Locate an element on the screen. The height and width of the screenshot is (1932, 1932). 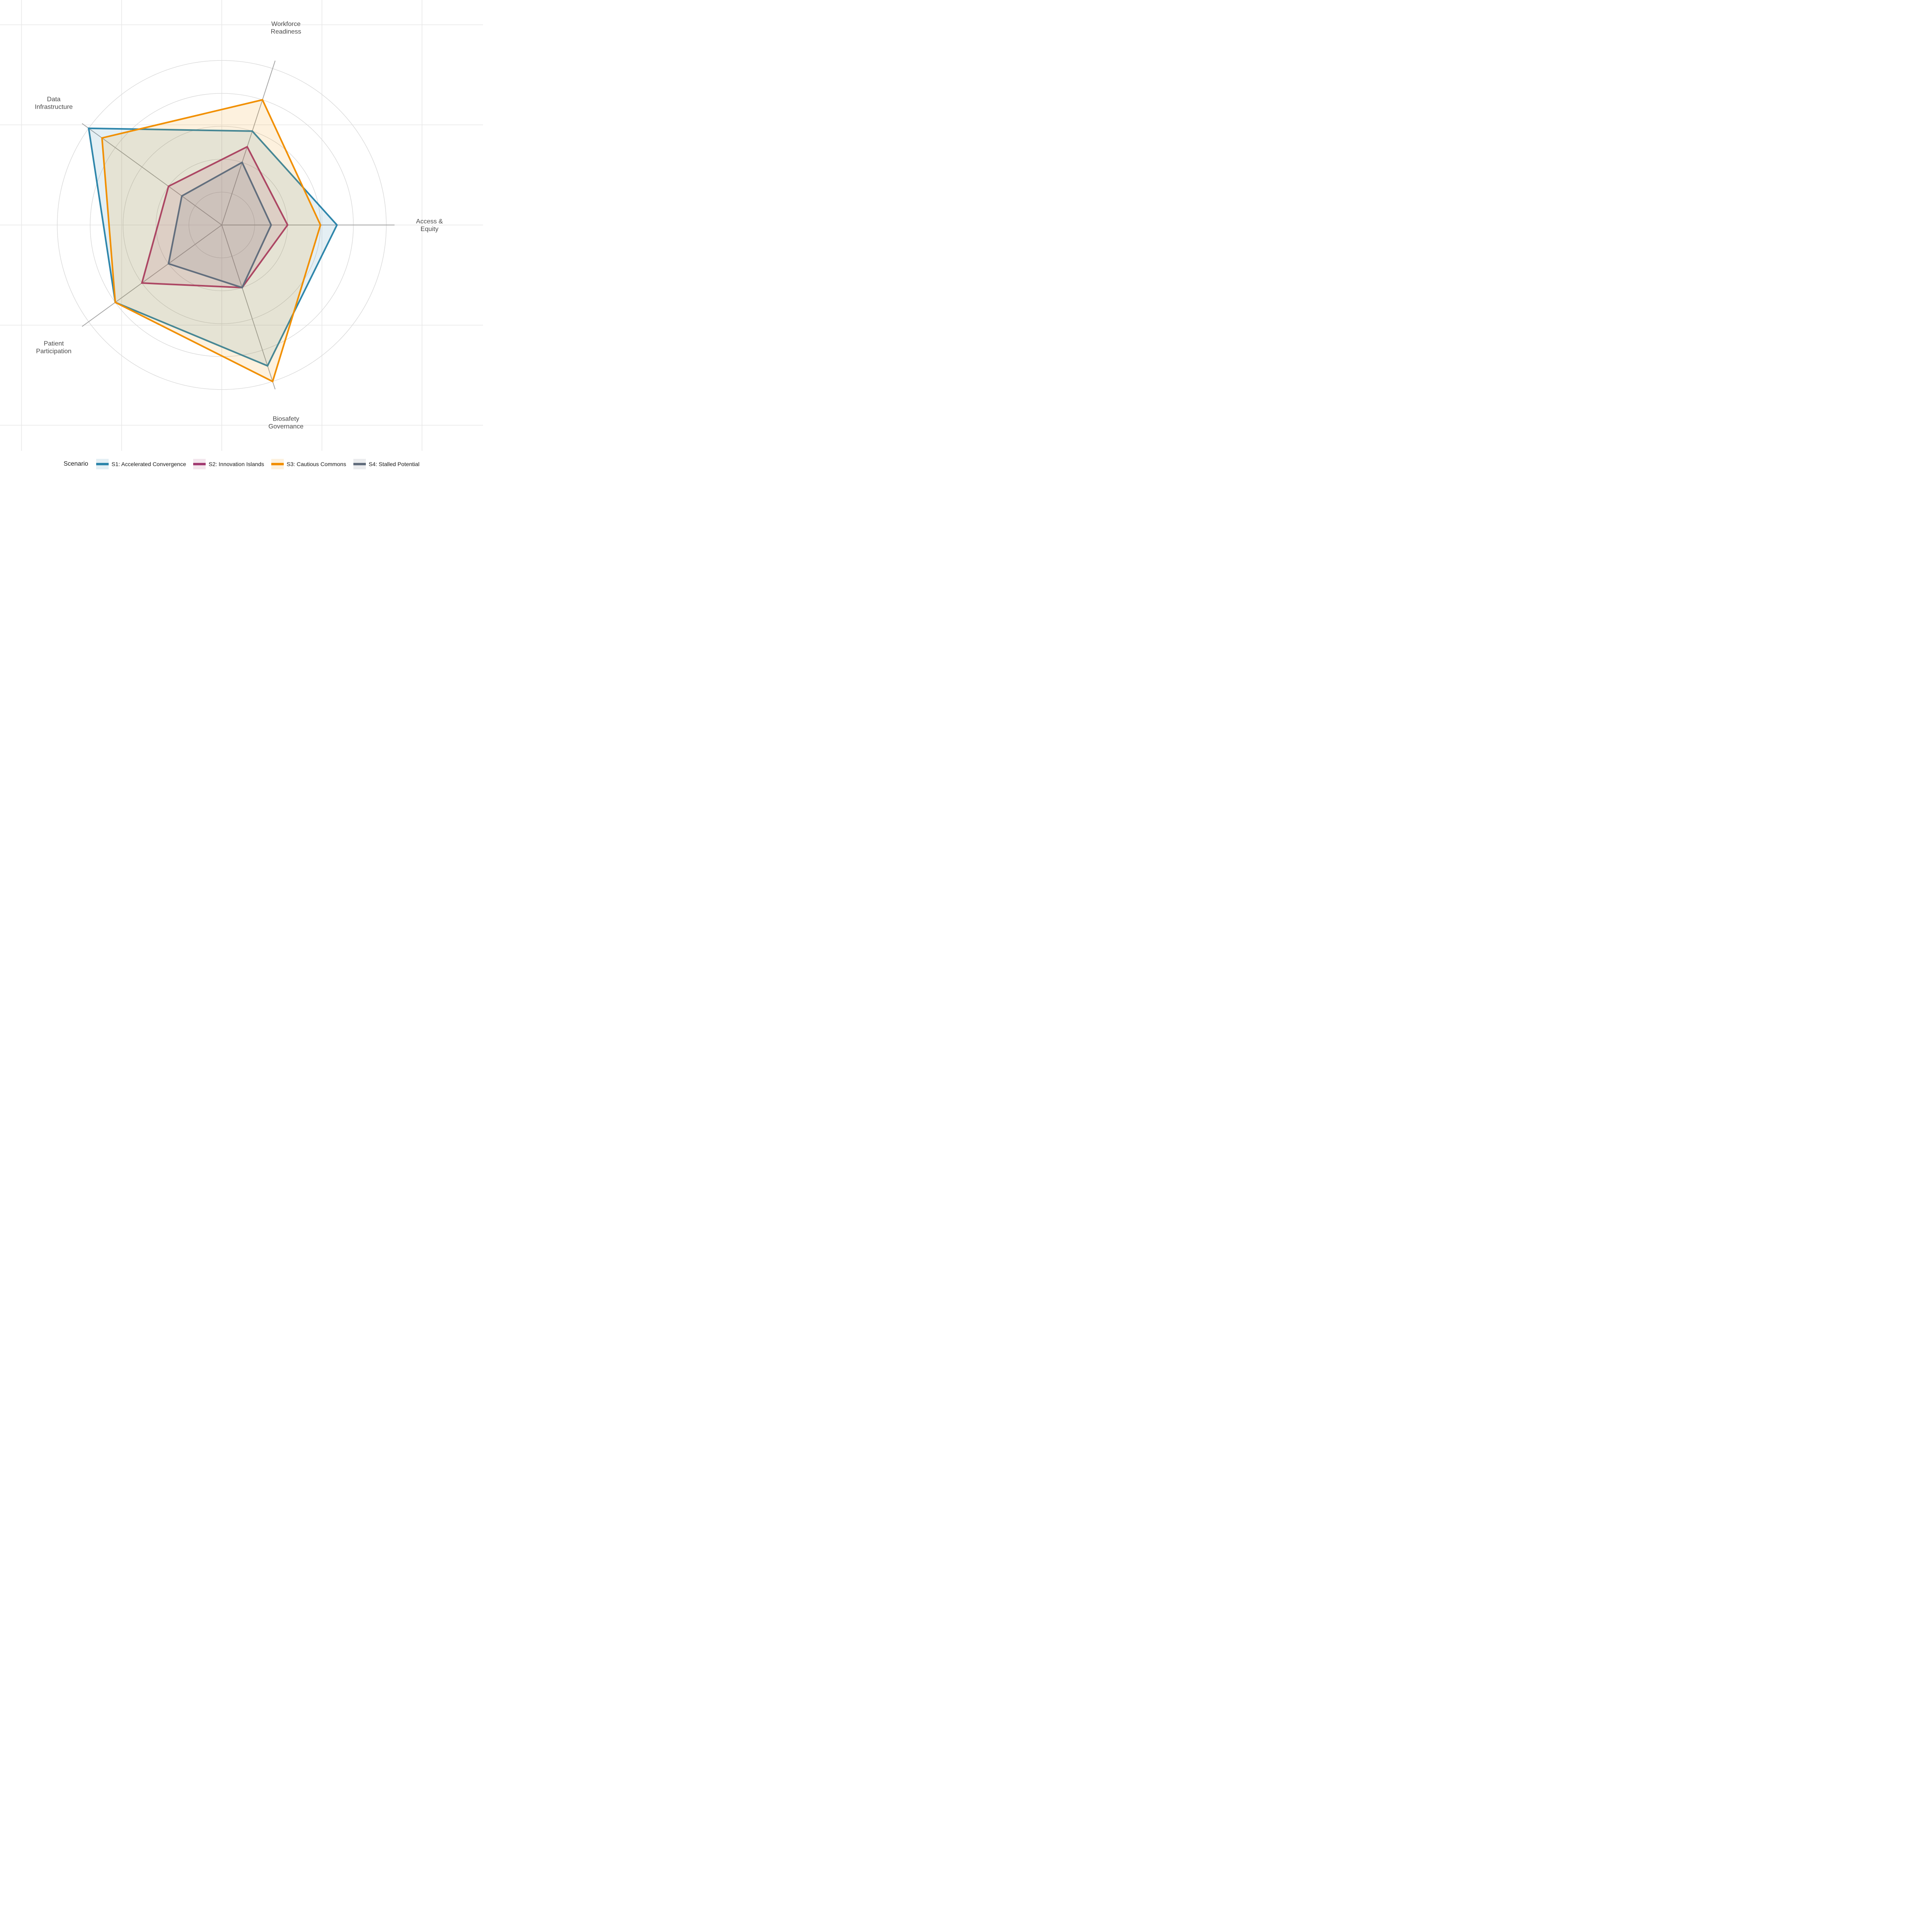
legend-key-s1-swatch is located at coordinates (102, 464).